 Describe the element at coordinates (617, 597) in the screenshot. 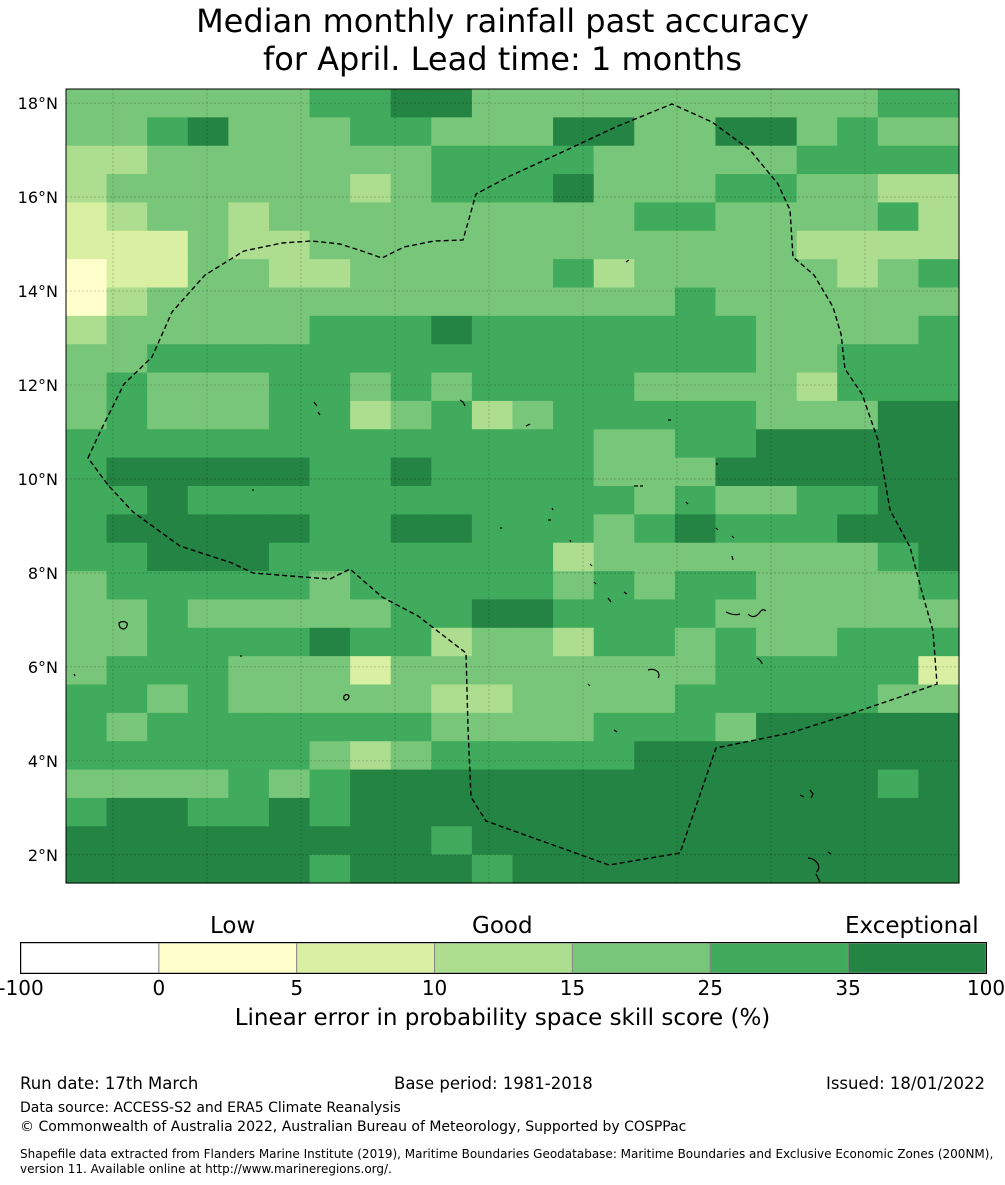

I see `island-atoll-a` at that location.